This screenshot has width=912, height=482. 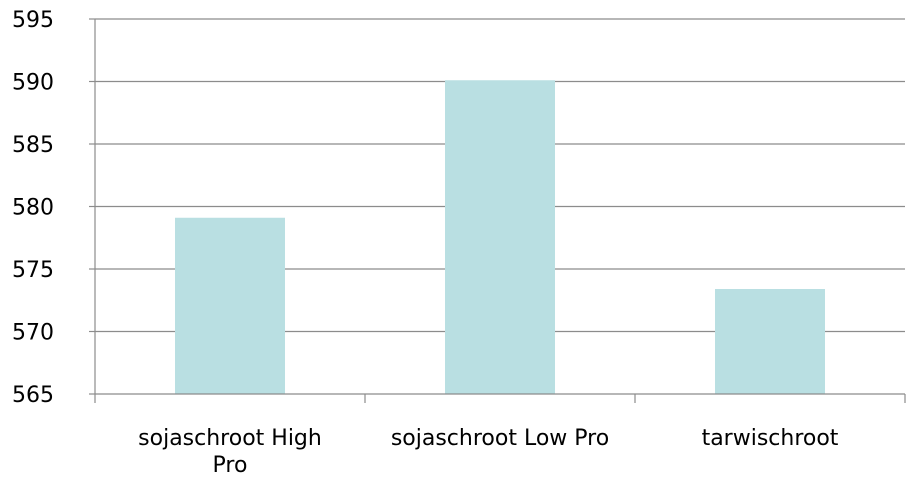 I want to click on y-tick-label: 580, so click(x=33, y=208).